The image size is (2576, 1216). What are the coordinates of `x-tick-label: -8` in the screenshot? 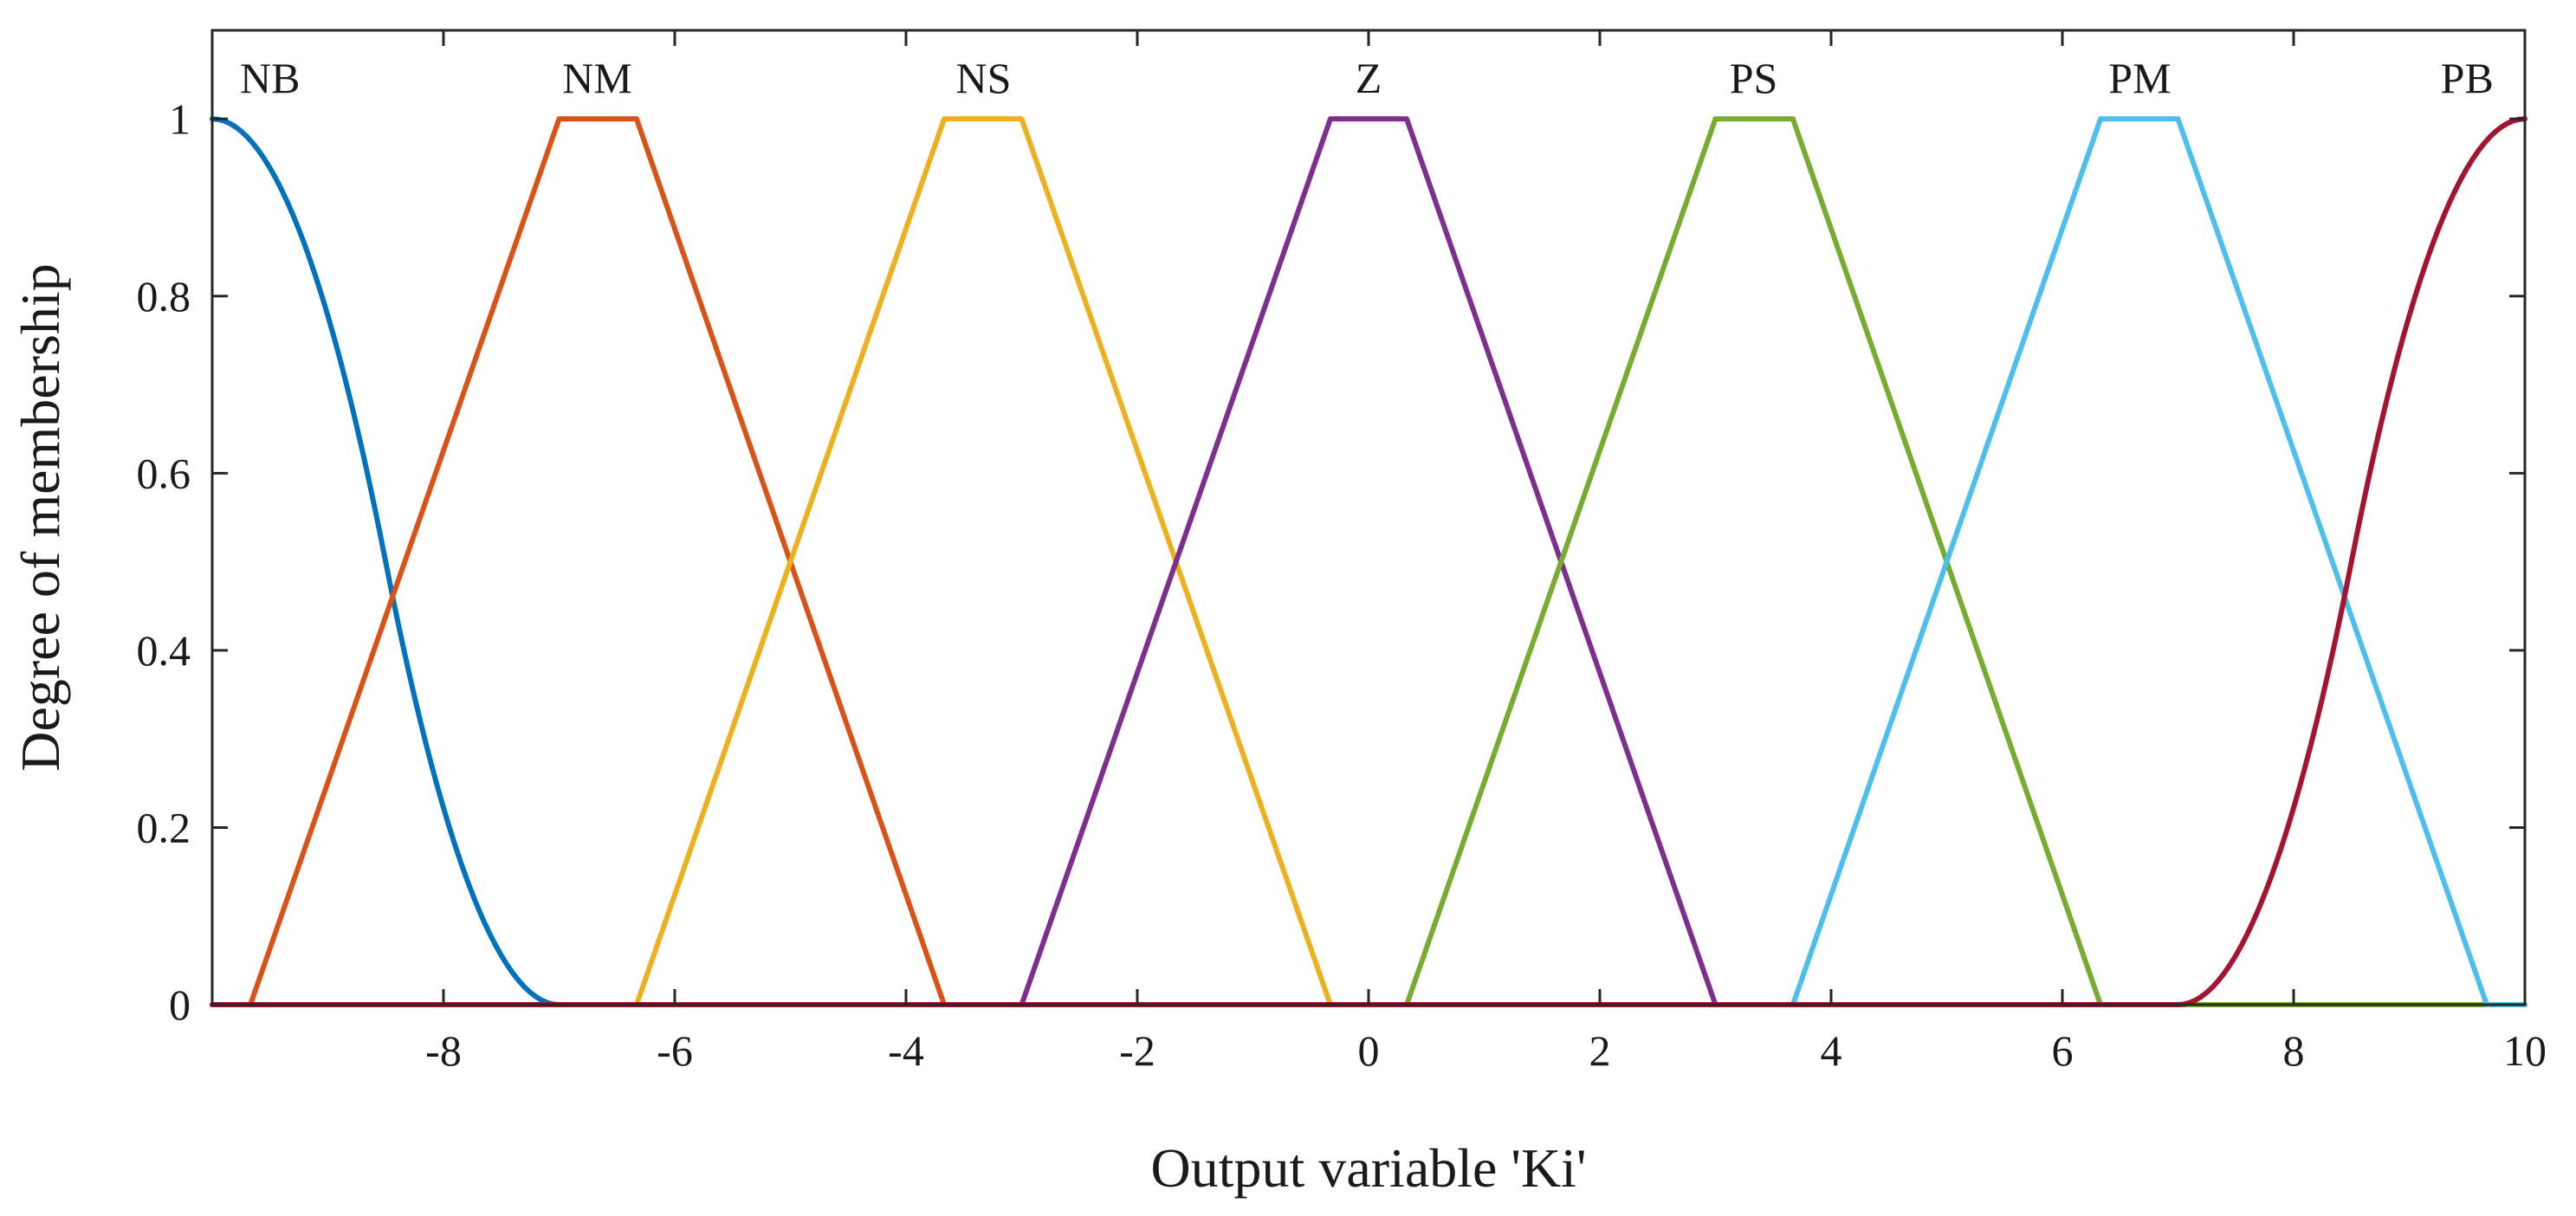 It's located at (444, 1050).